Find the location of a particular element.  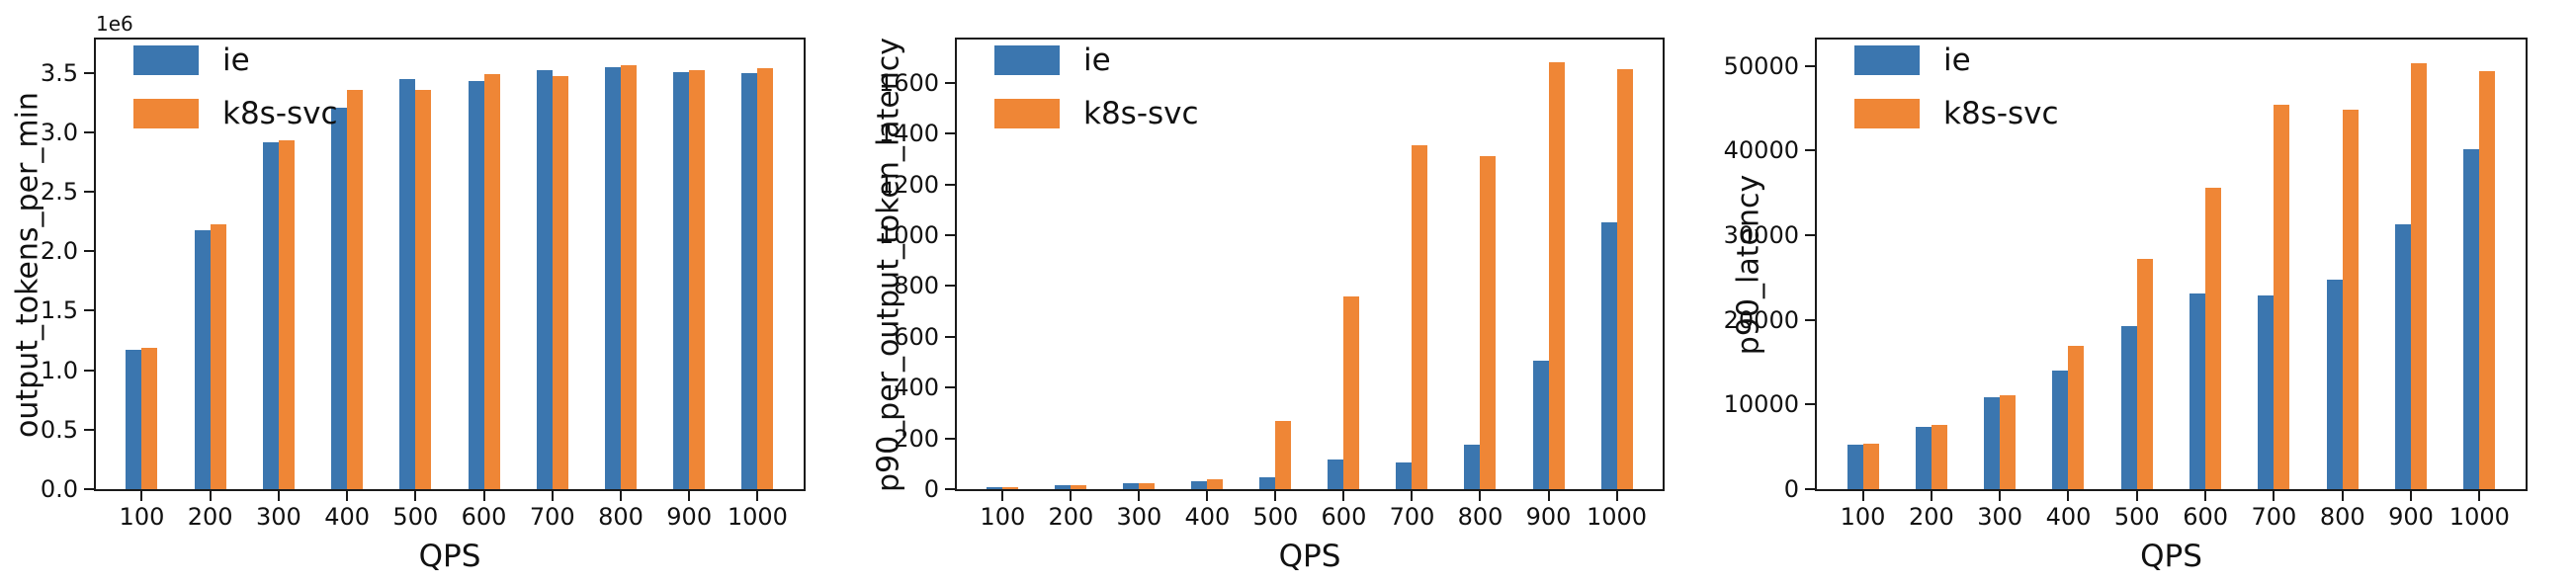

y-tick-label: 0.5 is located at coordinates (59, 429).